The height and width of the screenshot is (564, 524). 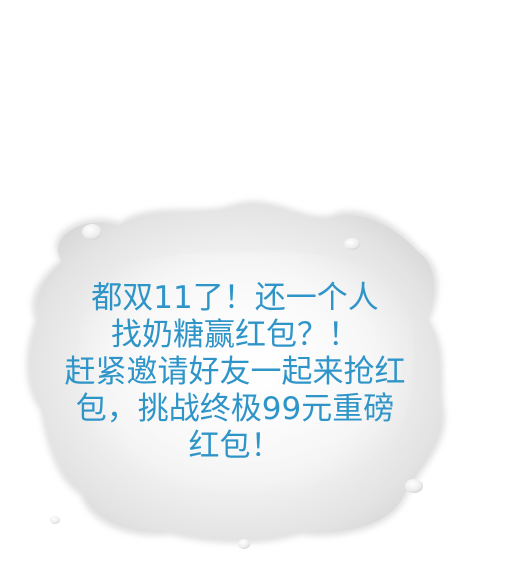 I want to click on milk-drop-bottom, so click(x=244, y=544).